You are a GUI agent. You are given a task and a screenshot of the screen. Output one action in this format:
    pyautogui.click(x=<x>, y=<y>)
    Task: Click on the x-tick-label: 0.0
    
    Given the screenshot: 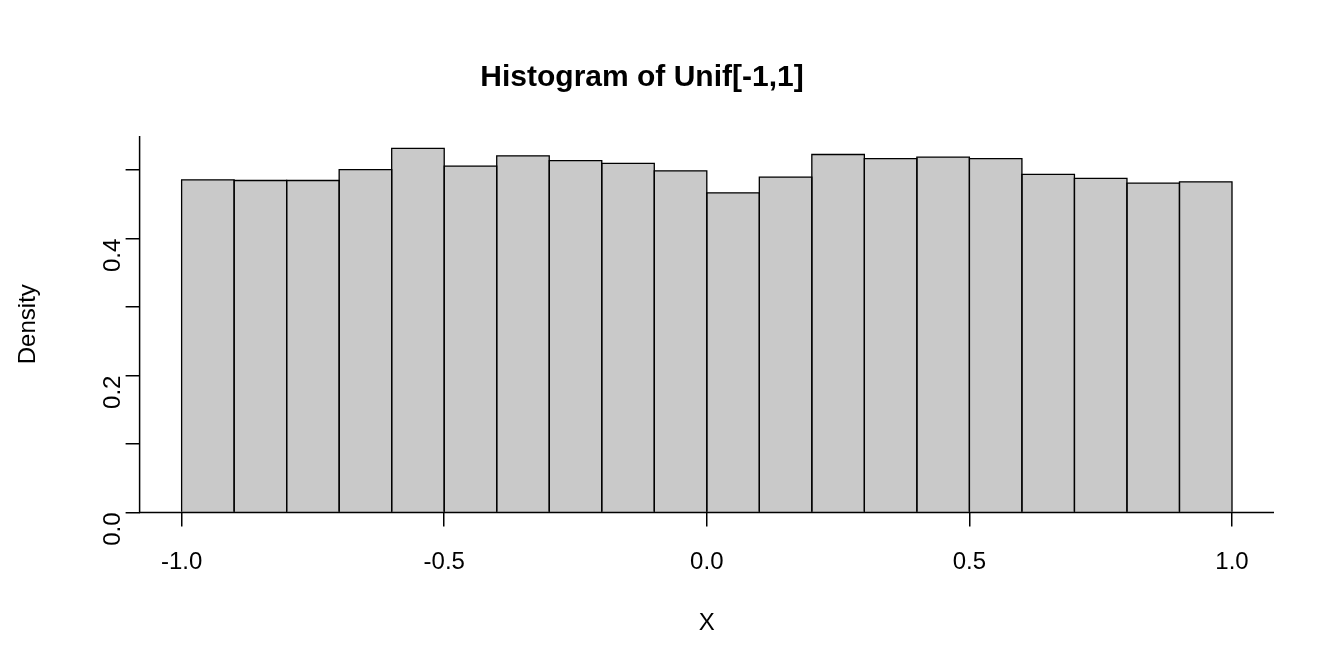 What is the action you would take?
    pyautogui.click(x=707, y=561)
    